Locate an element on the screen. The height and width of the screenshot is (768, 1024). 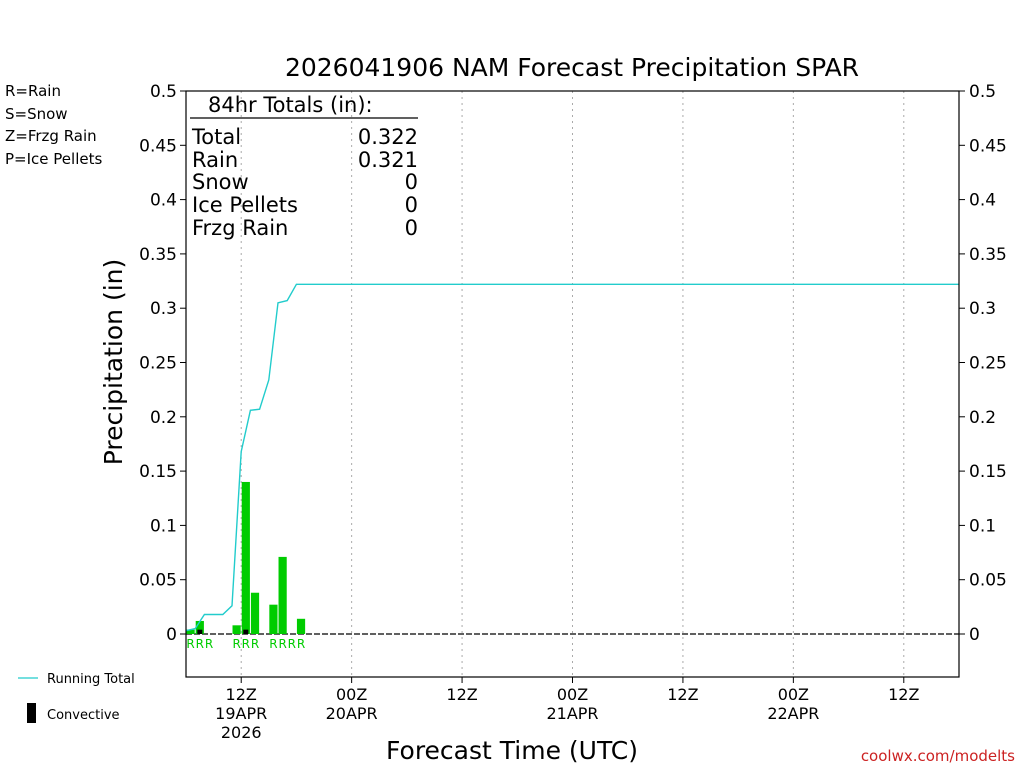
totals-label-frzg-rain: Frzg Rain is located at coordinates (240, 228).